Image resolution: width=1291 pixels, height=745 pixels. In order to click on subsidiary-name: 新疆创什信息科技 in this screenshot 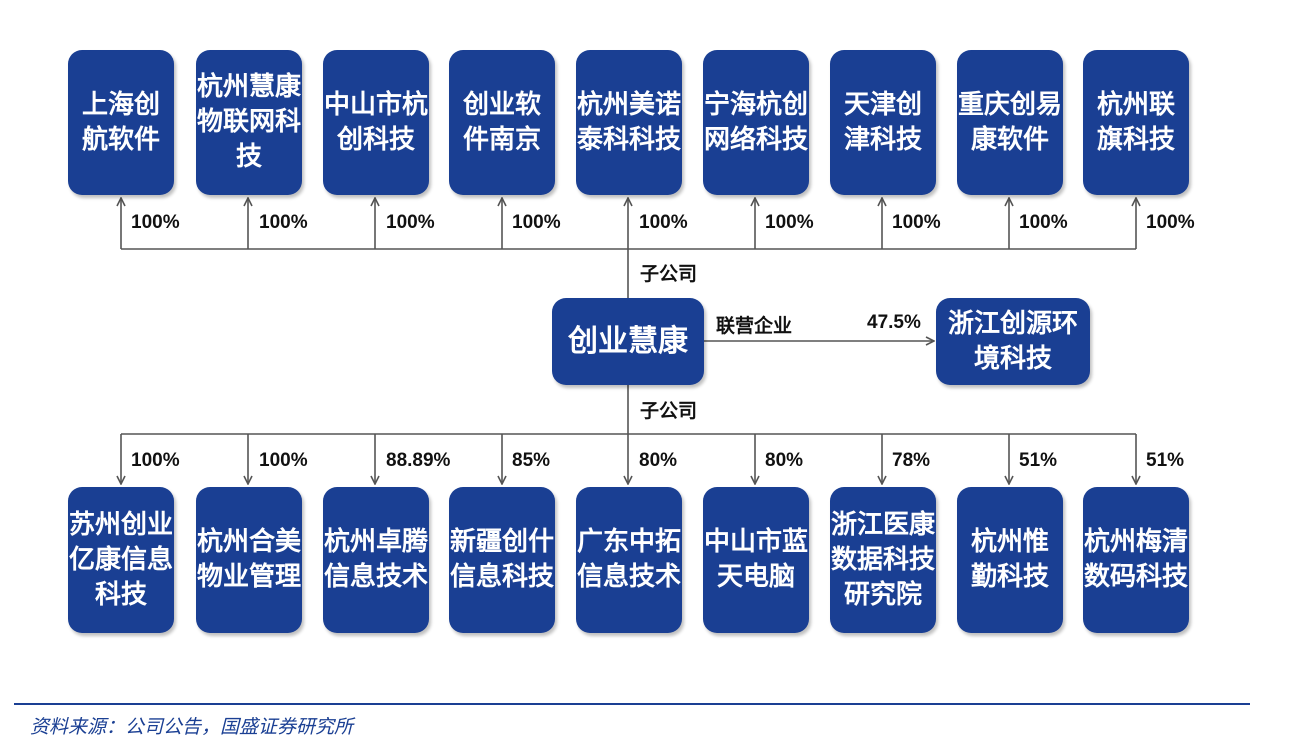, I will do `click(502, 559)`.